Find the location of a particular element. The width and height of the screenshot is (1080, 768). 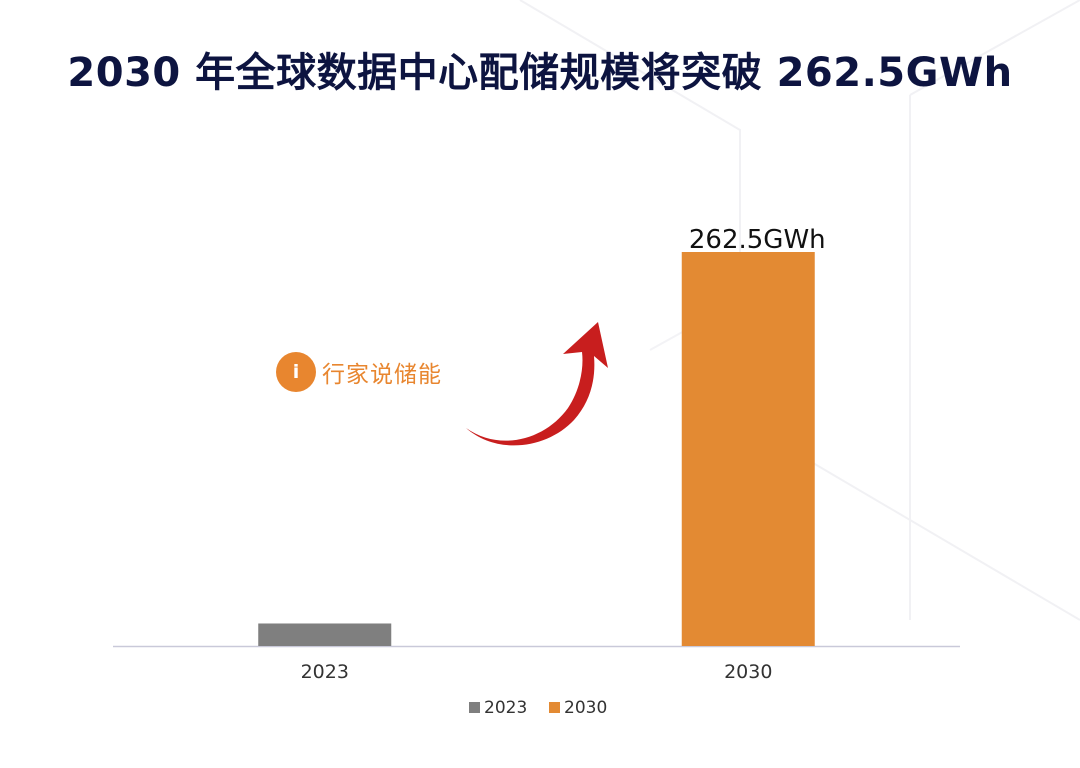

brand-name: 行家说储能 is located at coordinates (382, 375).